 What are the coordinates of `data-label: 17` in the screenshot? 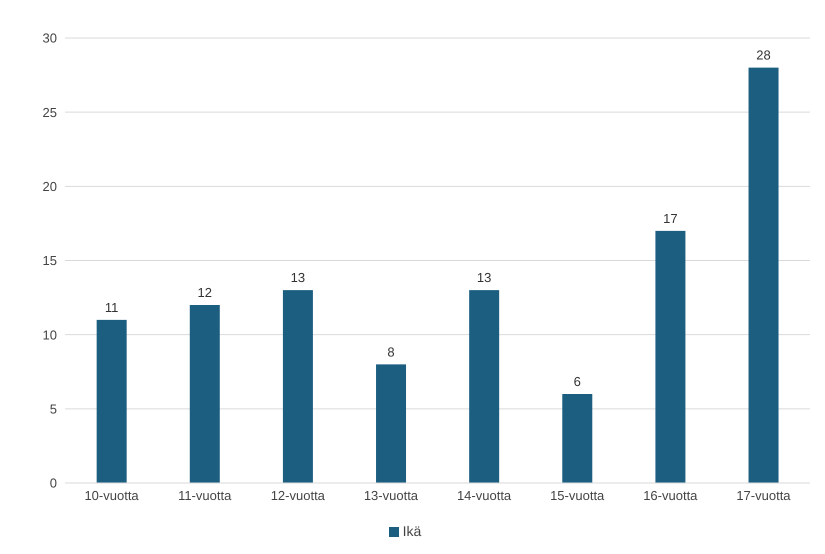 It's located at (670, 218).